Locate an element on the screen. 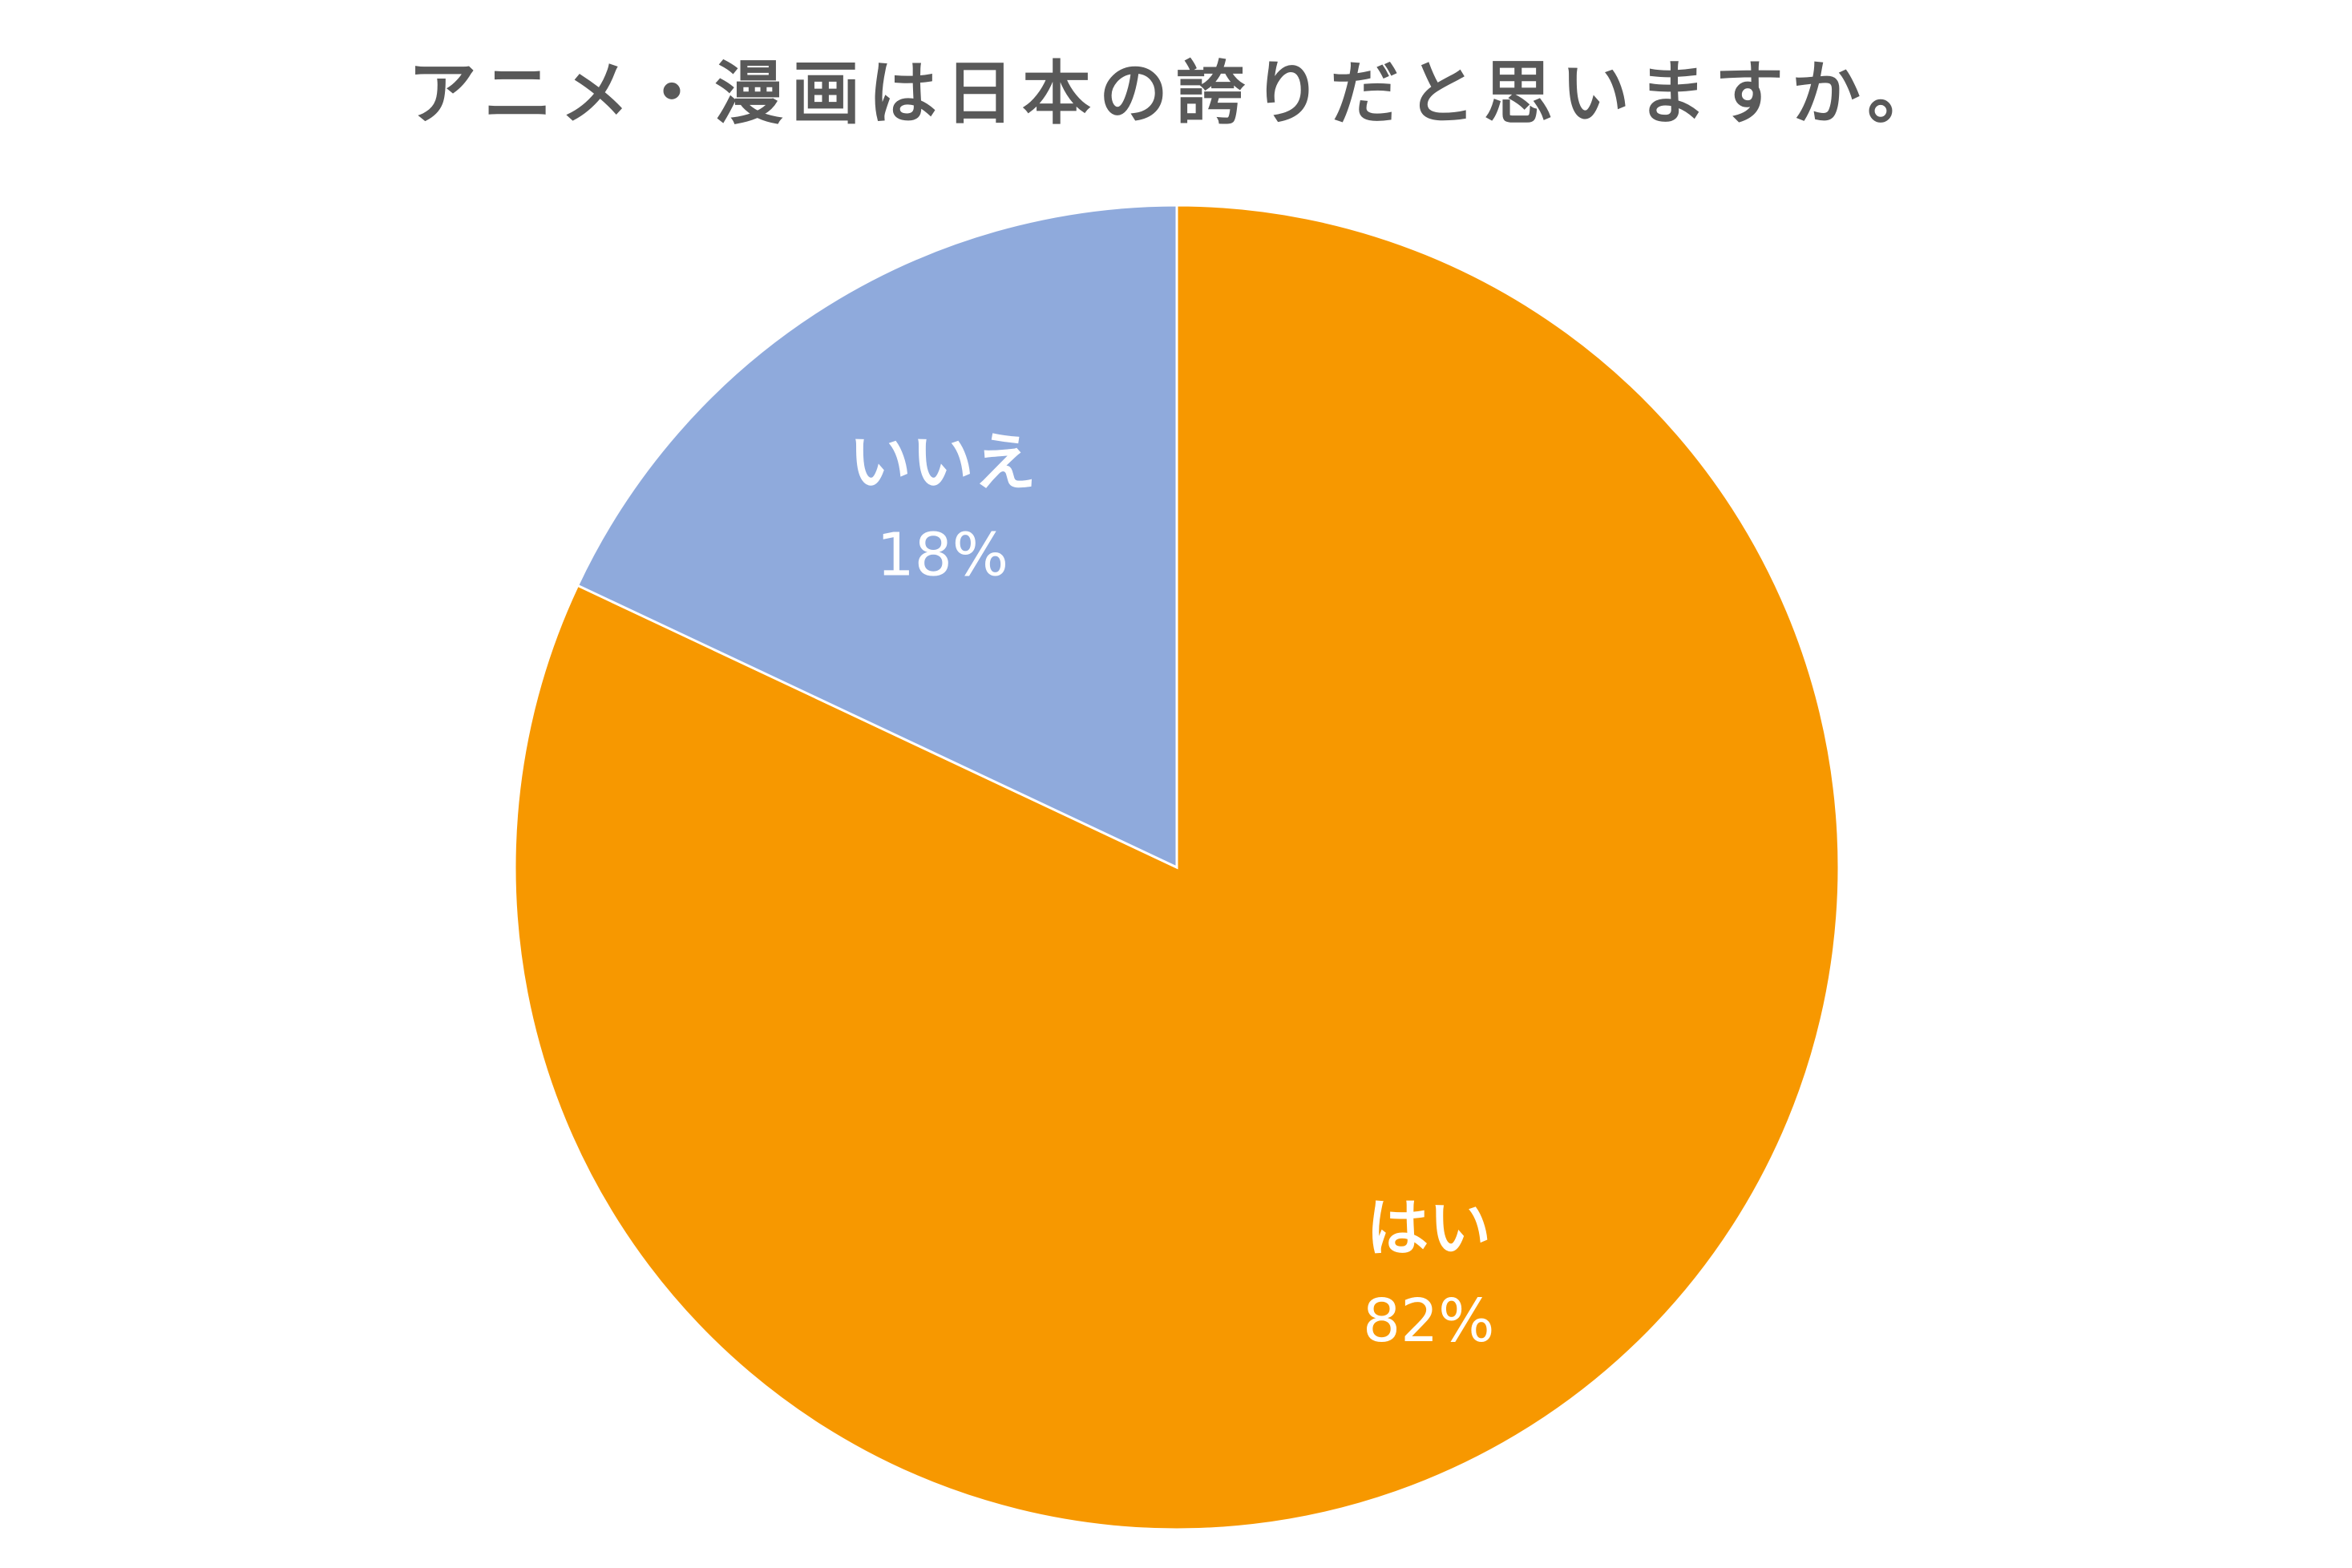 Image resolution: width=2352 pixels, height=1568 pixels. data-label-name-no: いいえ is located at coordinates (943, 463).